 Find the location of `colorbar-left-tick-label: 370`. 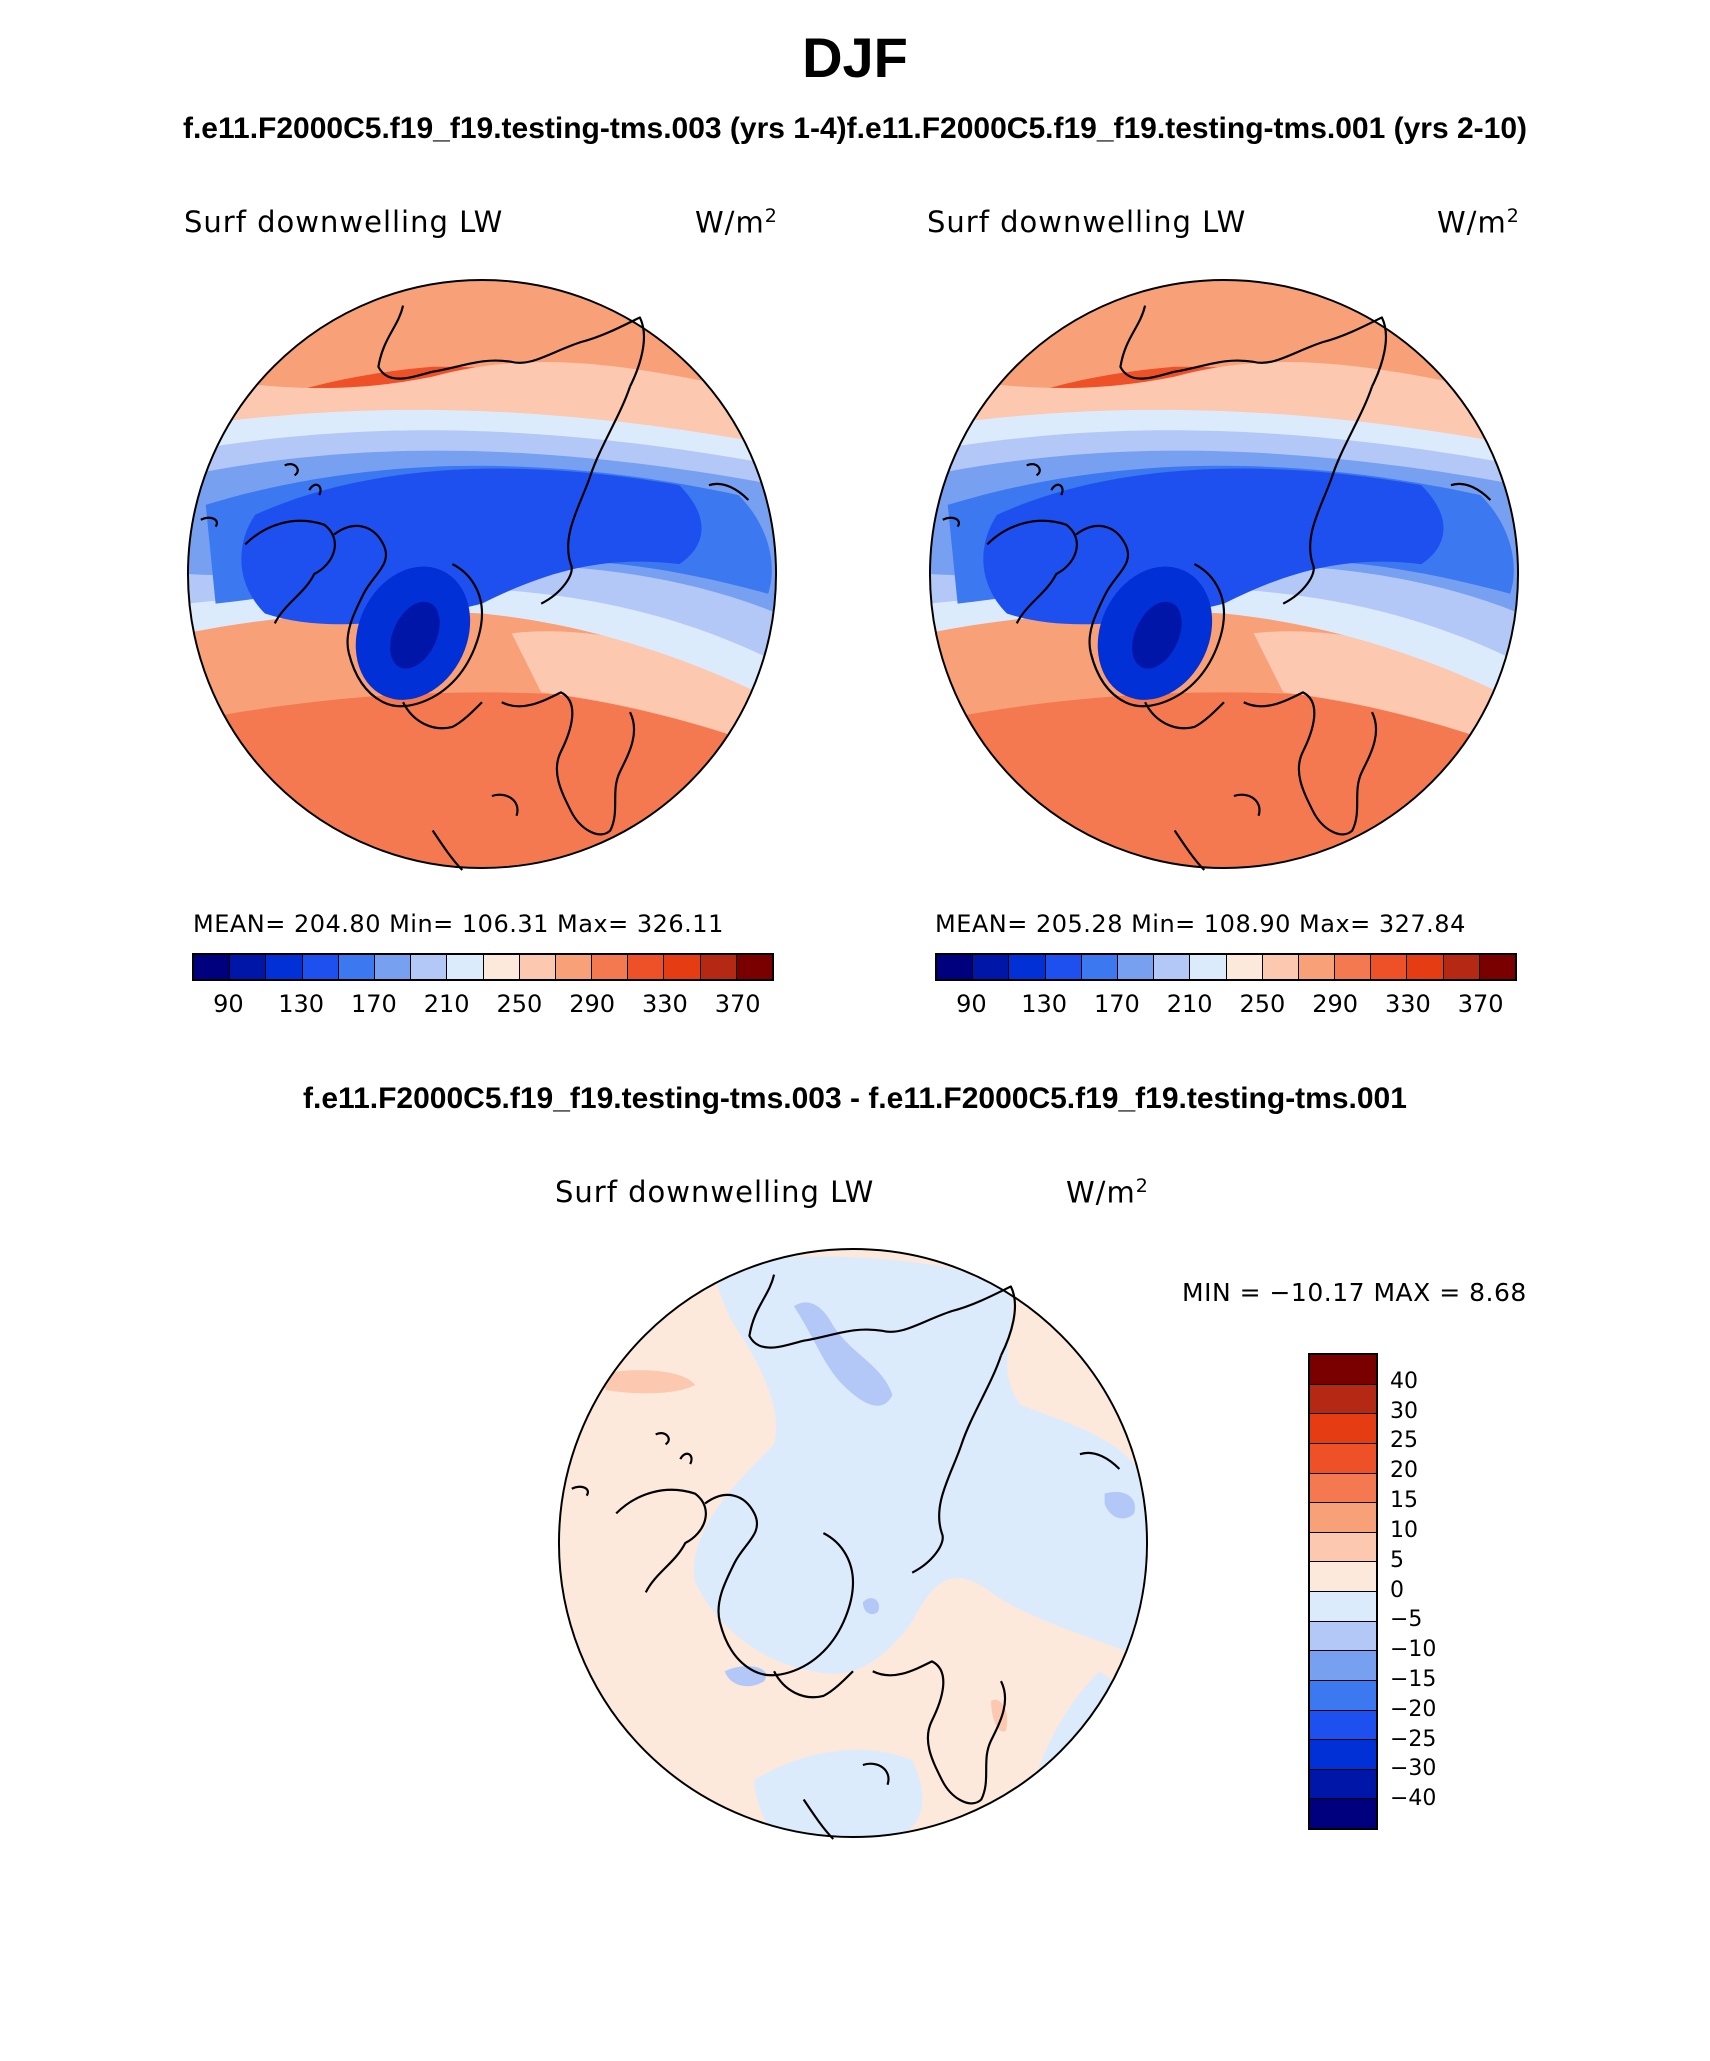

colorbar-left-tick-label: 370 is located at coordinates (737, 1004).